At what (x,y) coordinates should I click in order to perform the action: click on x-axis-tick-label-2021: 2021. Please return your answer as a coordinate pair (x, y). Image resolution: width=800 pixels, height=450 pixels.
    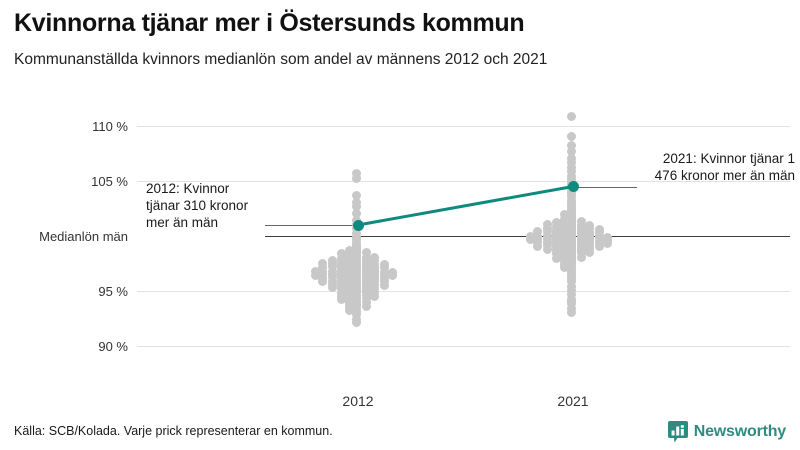
    Looking at the image, I should click on (573, 401).